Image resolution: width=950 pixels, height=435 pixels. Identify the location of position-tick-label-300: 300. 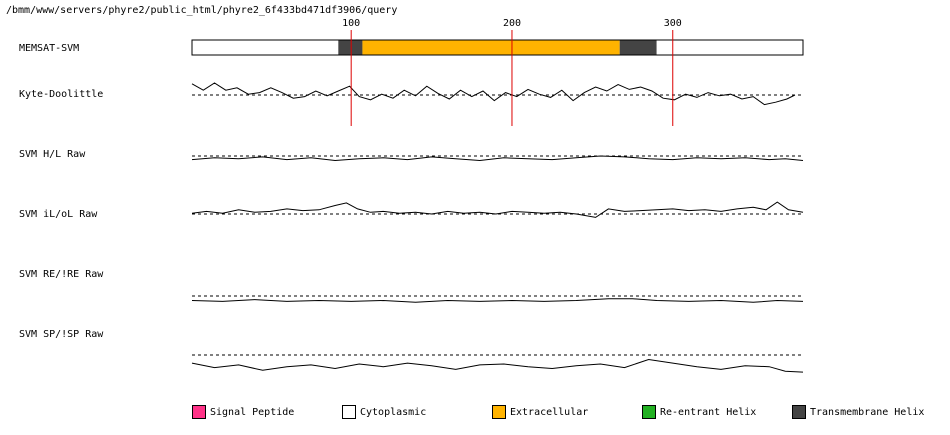
(673, 23).